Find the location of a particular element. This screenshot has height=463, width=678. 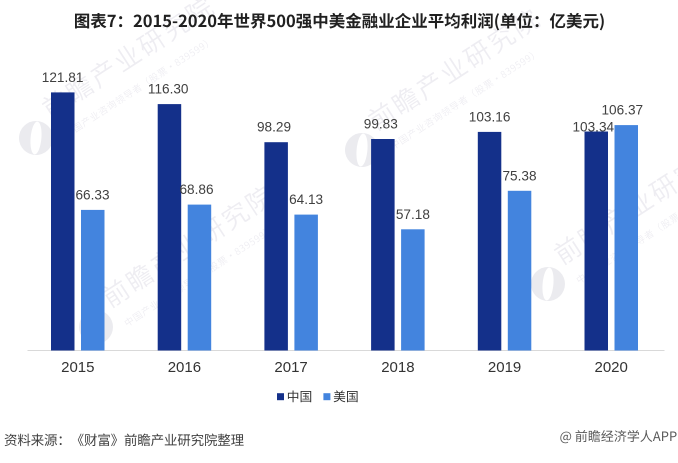

svg-text: 99.83 is located at coordinates (381, 124).